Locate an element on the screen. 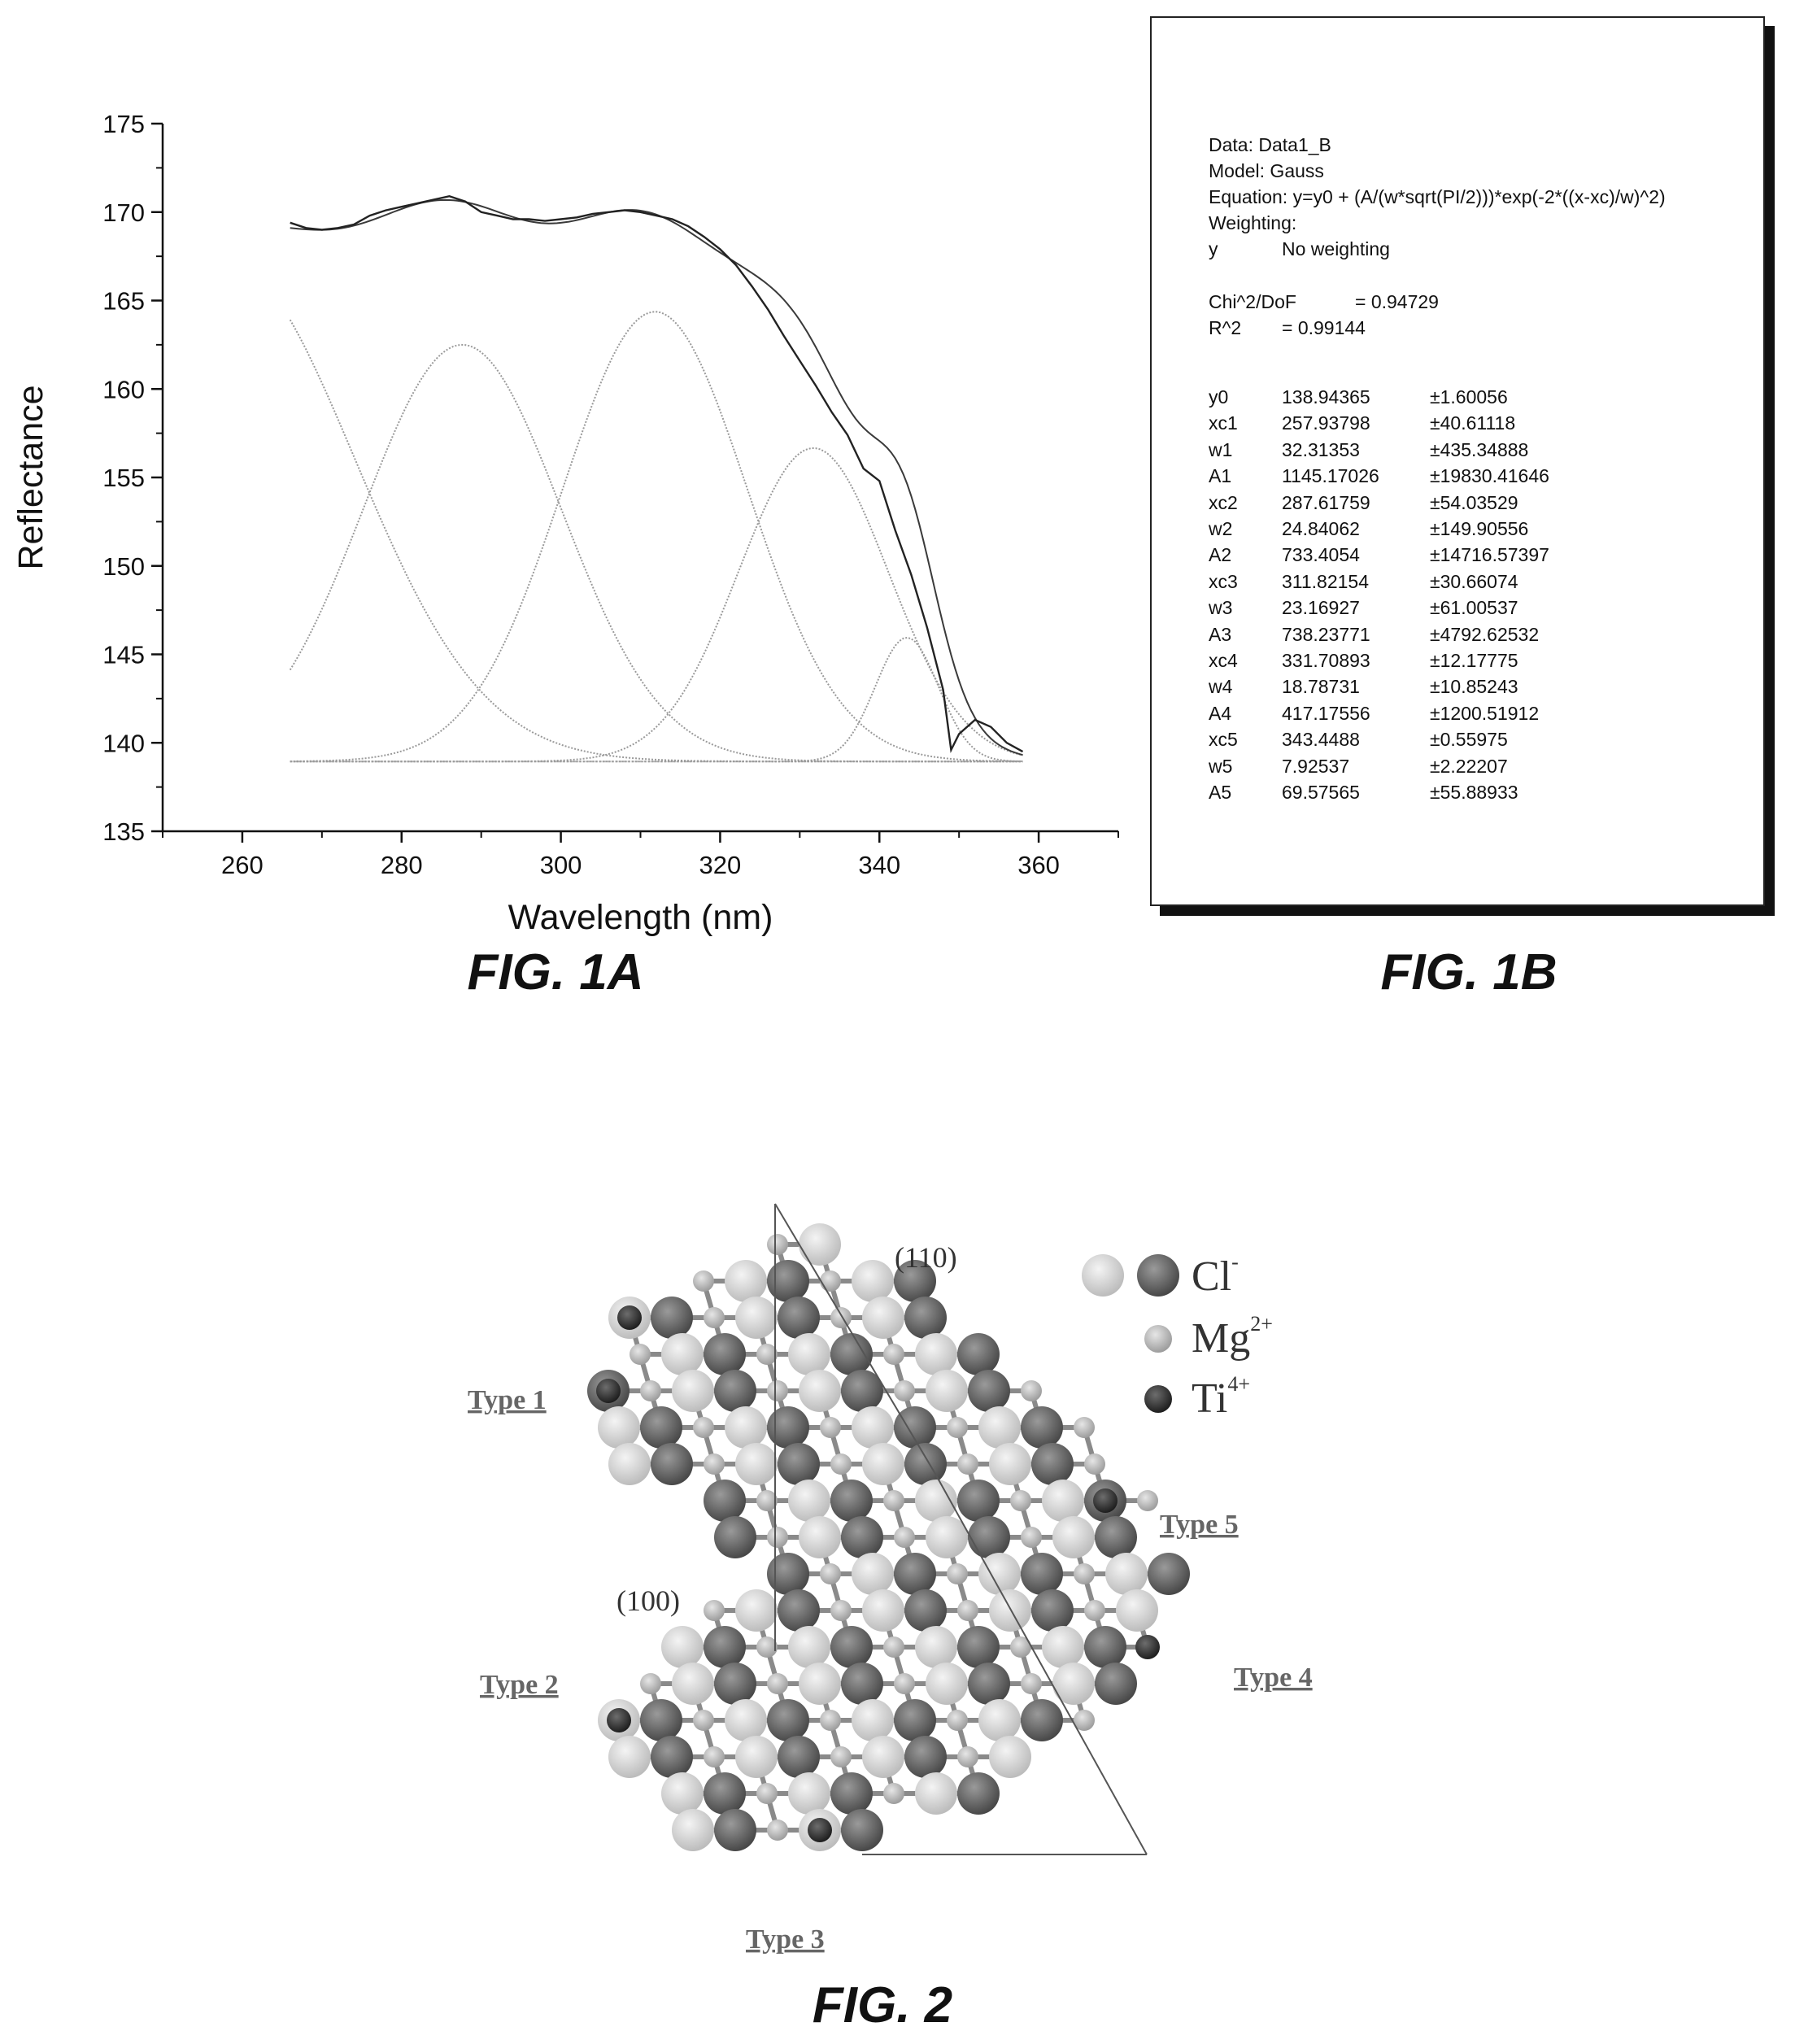 This screenshot has height=2044, width=1795. legend-cl-dark-swatch is located at coordinates (1158, 1275).